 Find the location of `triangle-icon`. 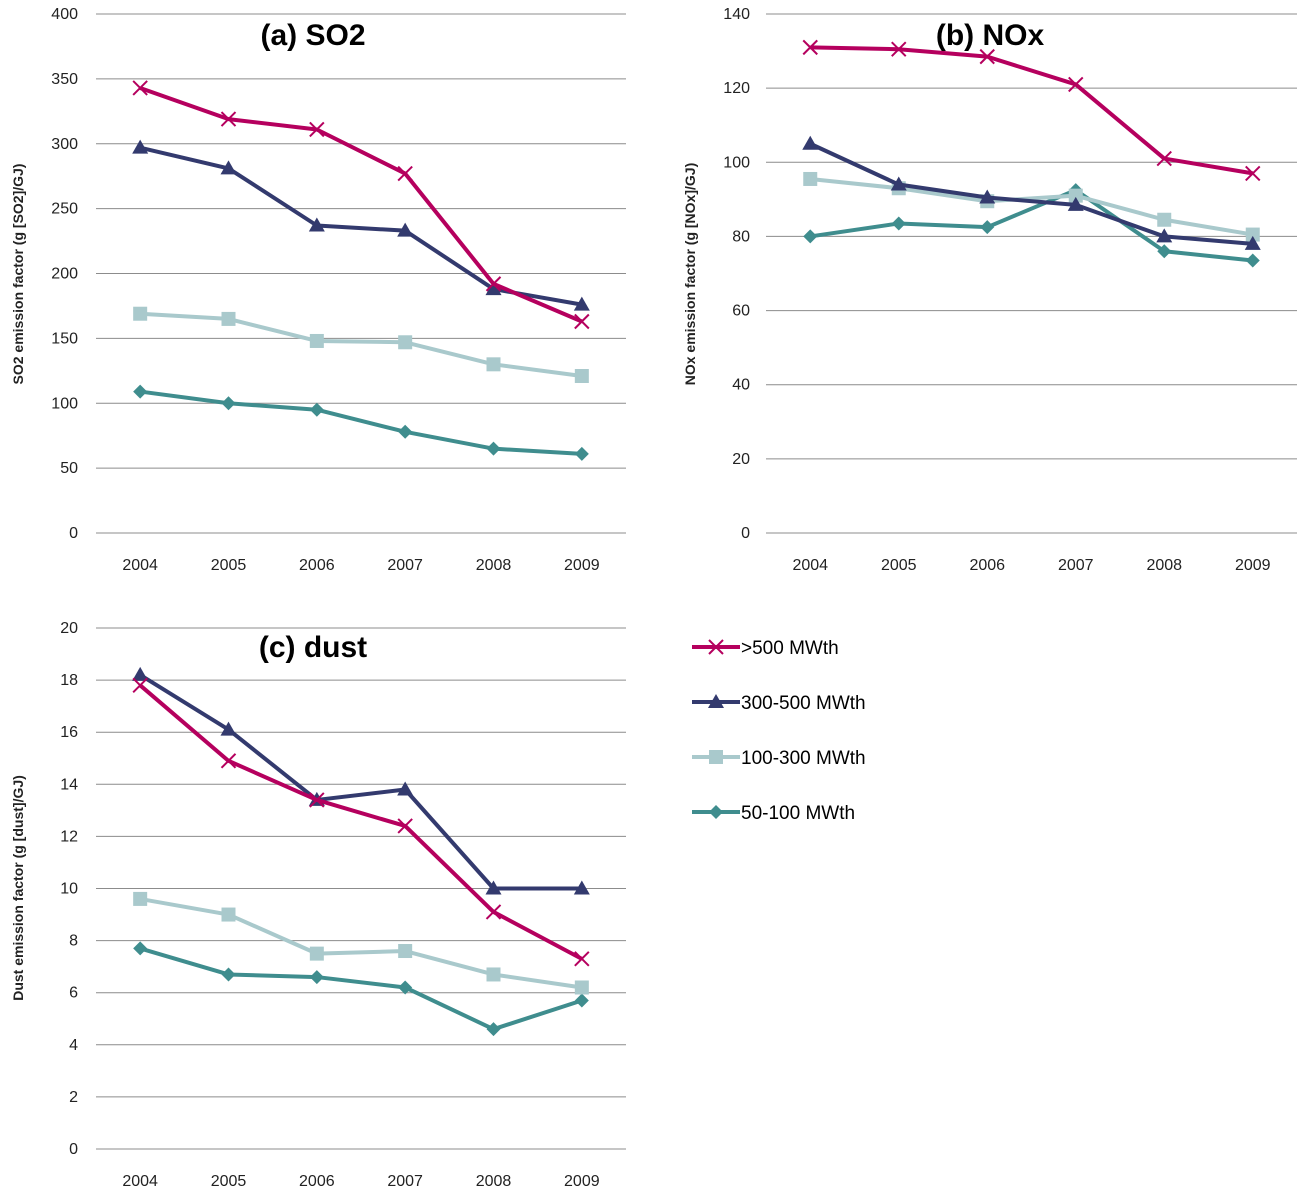

triangle-icon is located at coordinates (716, 701).